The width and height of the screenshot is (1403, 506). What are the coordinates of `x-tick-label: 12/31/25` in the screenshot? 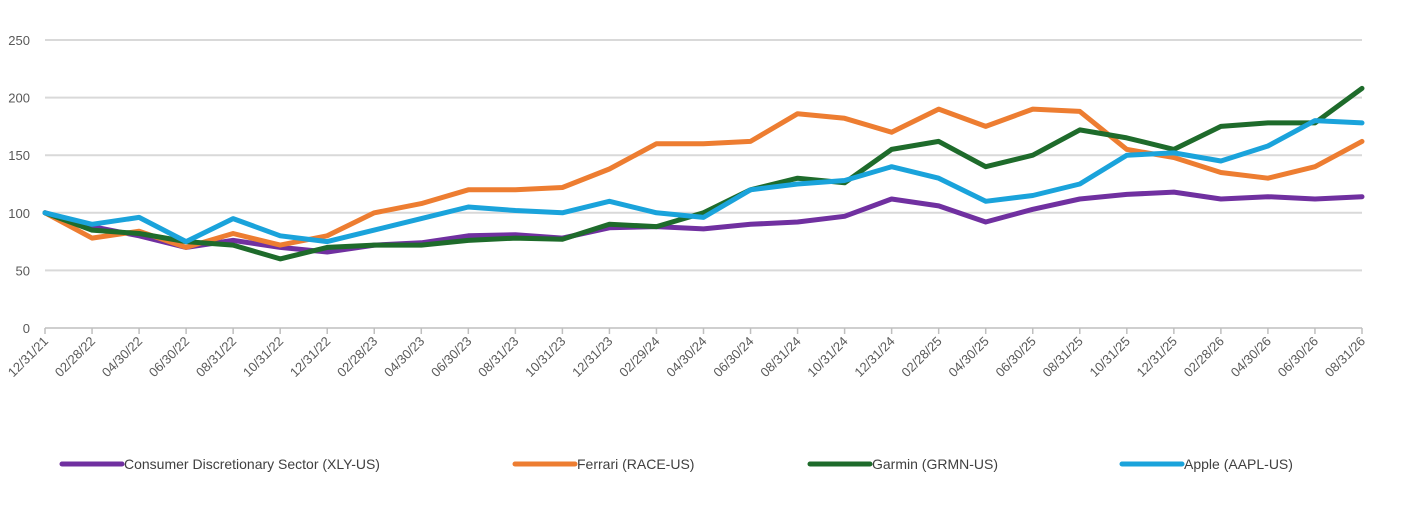 It's located at (1157, 357).